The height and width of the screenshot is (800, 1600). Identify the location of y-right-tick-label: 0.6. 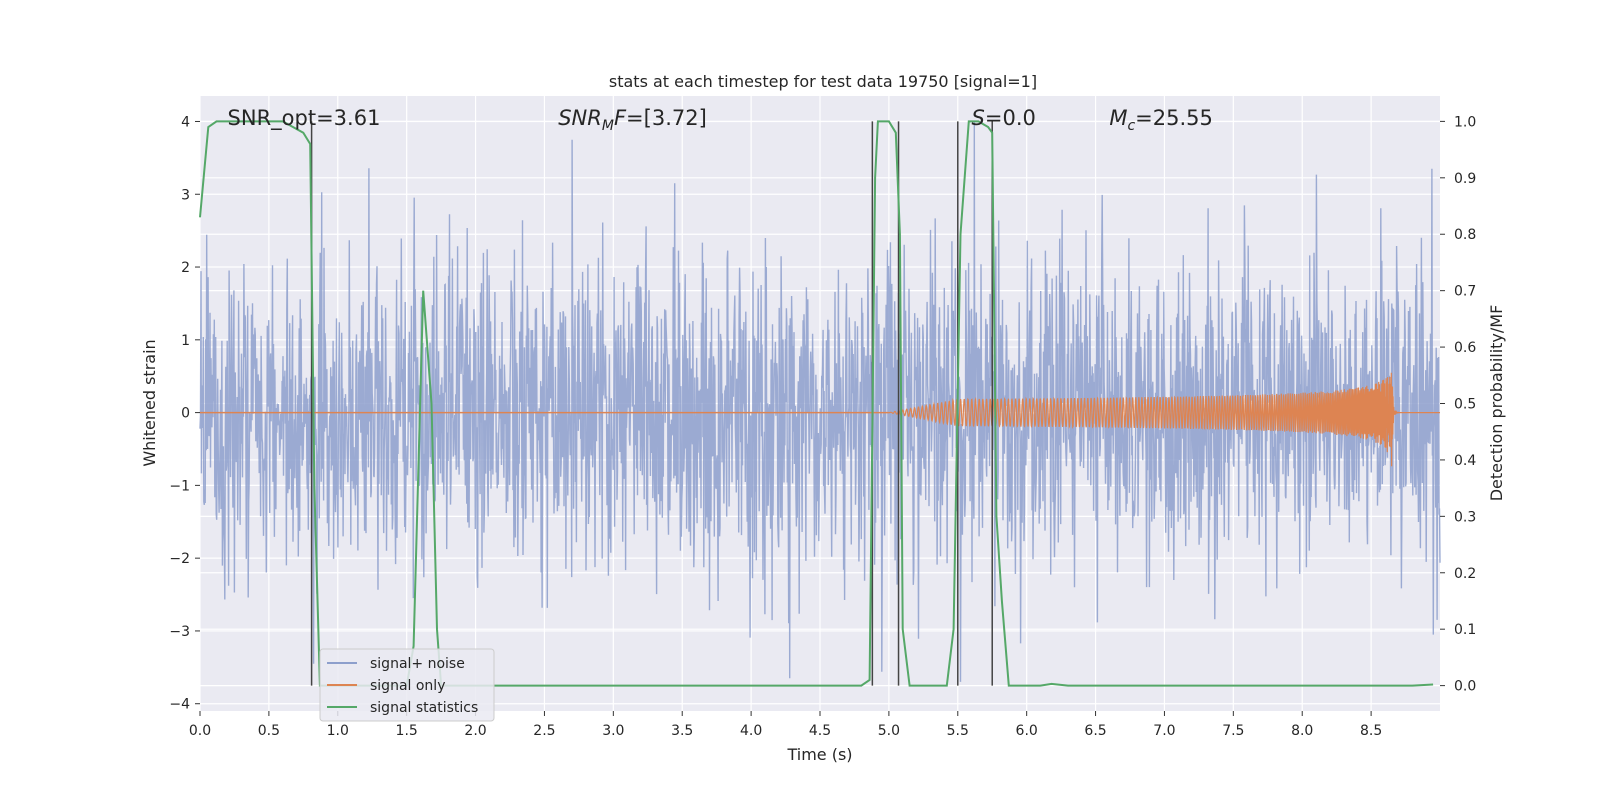
(1465, 348).